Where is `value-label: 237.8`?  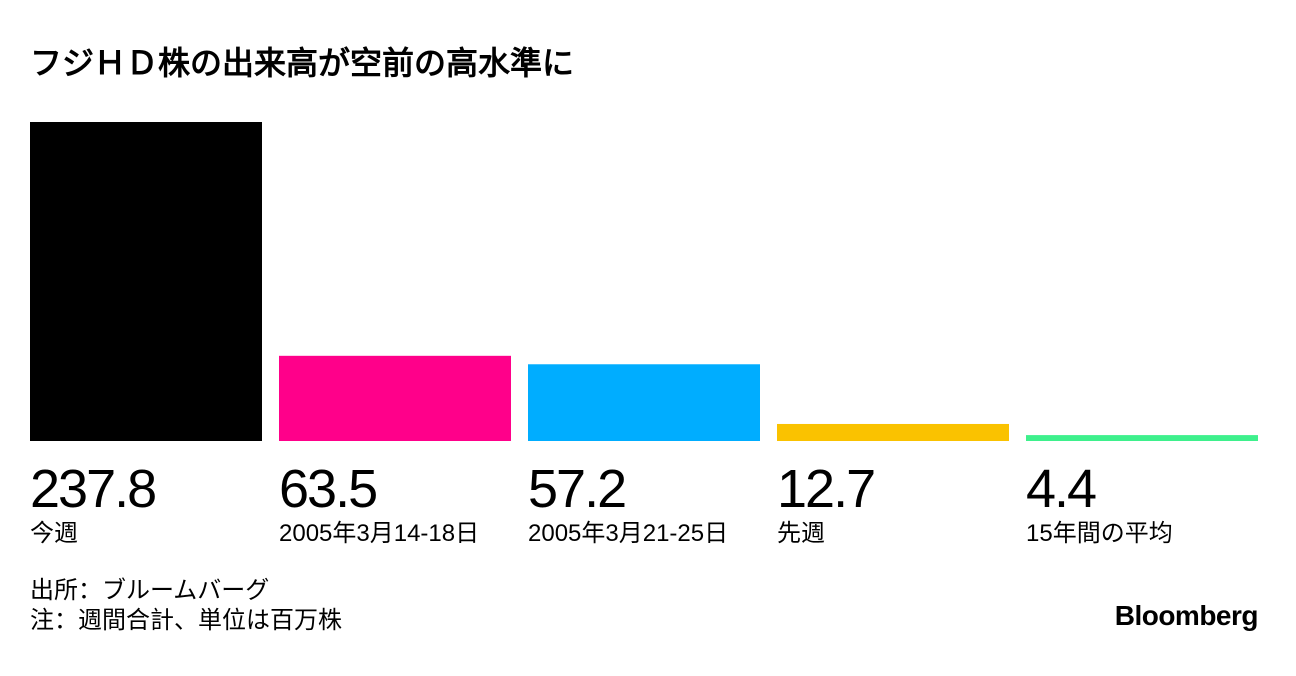 value-label: 237.8 is located at coordinates (92, 489).